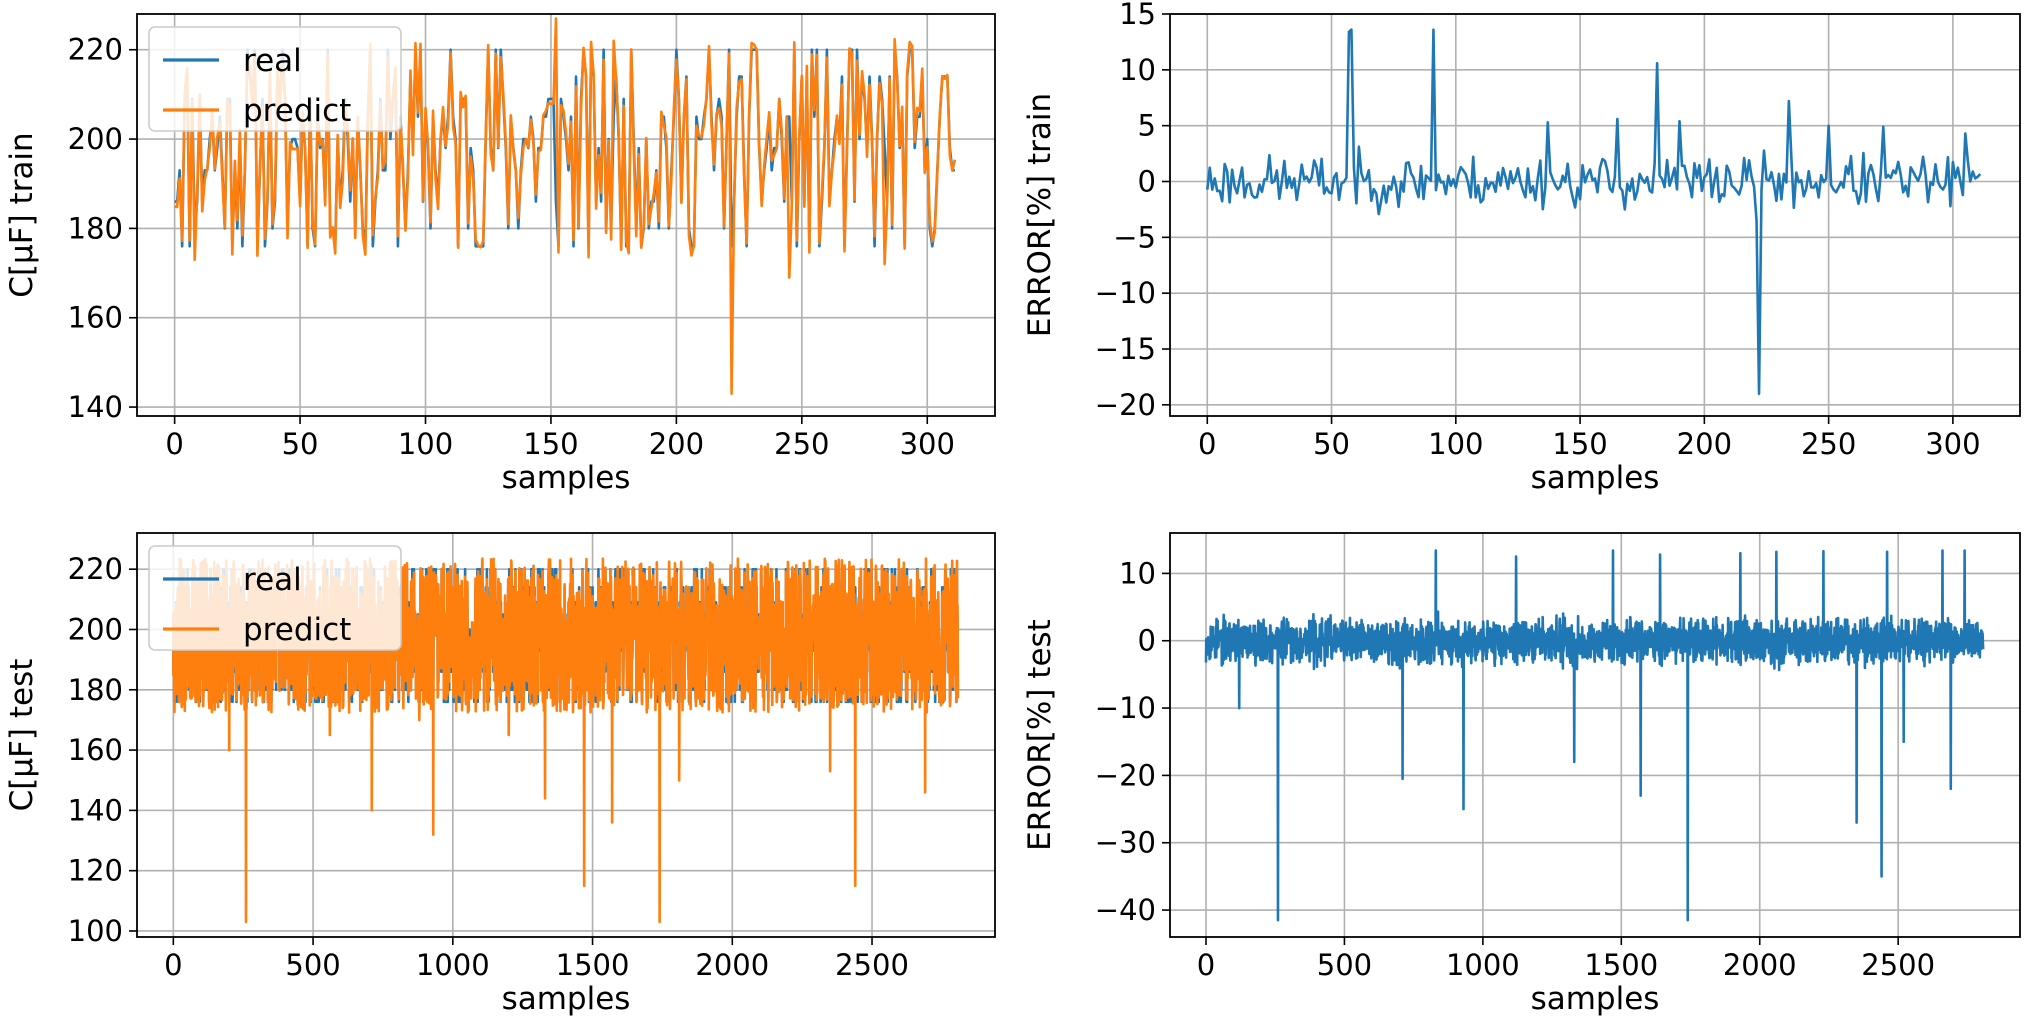  I want to click on series-line-predict, so click(565, 206).